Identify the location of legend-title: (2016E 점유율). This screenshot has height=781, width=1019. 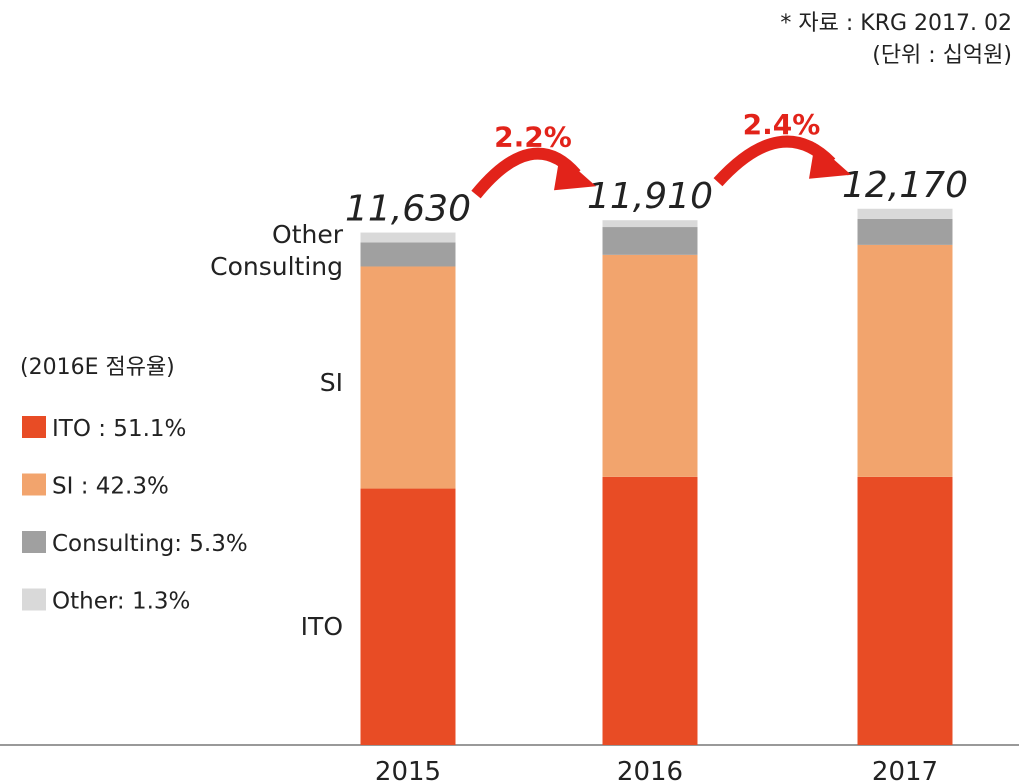
(97, 367).